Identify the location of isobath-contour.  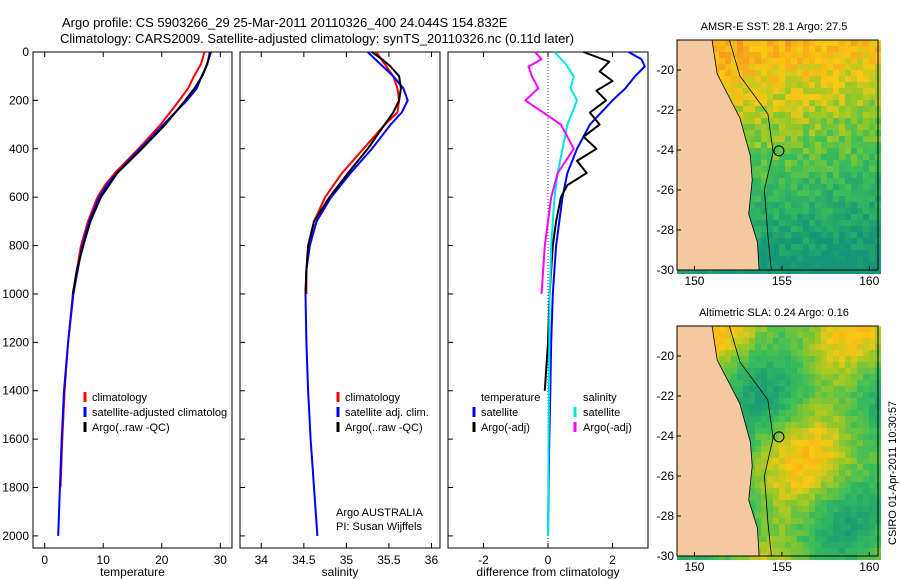
(751, 441).